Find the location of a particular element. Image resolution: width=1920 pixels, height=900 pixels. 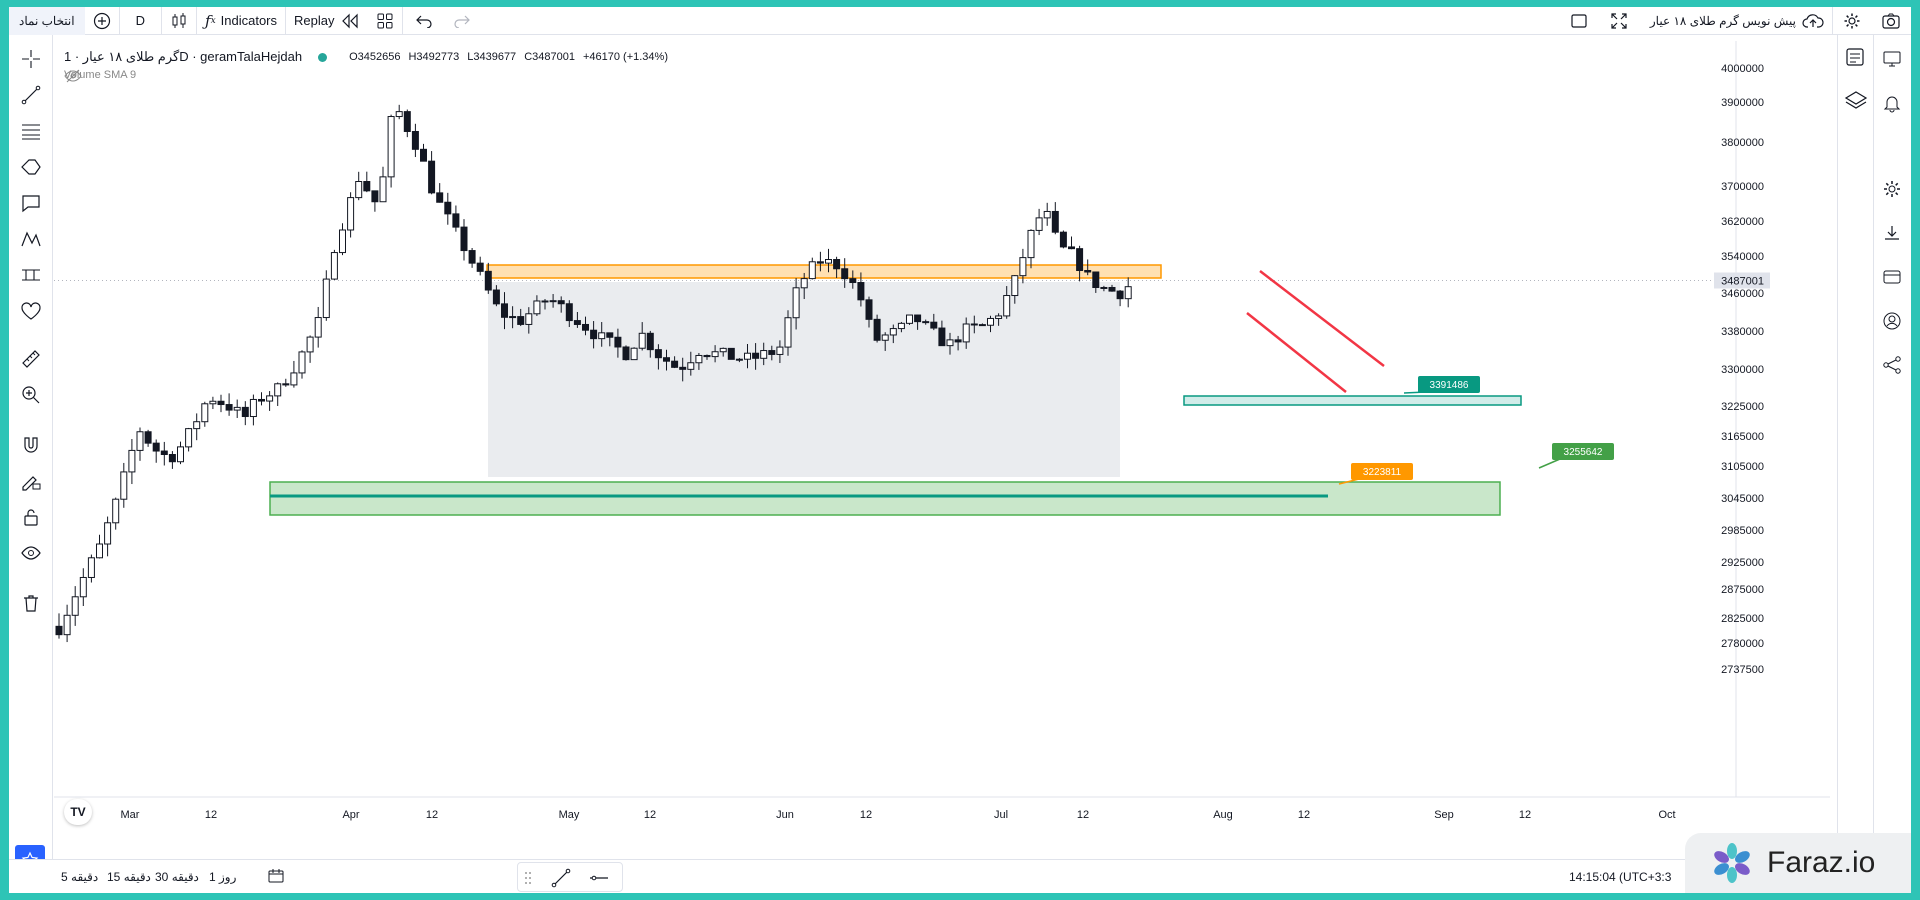

lock-drawings-tool is located at coordinates (31, 517).